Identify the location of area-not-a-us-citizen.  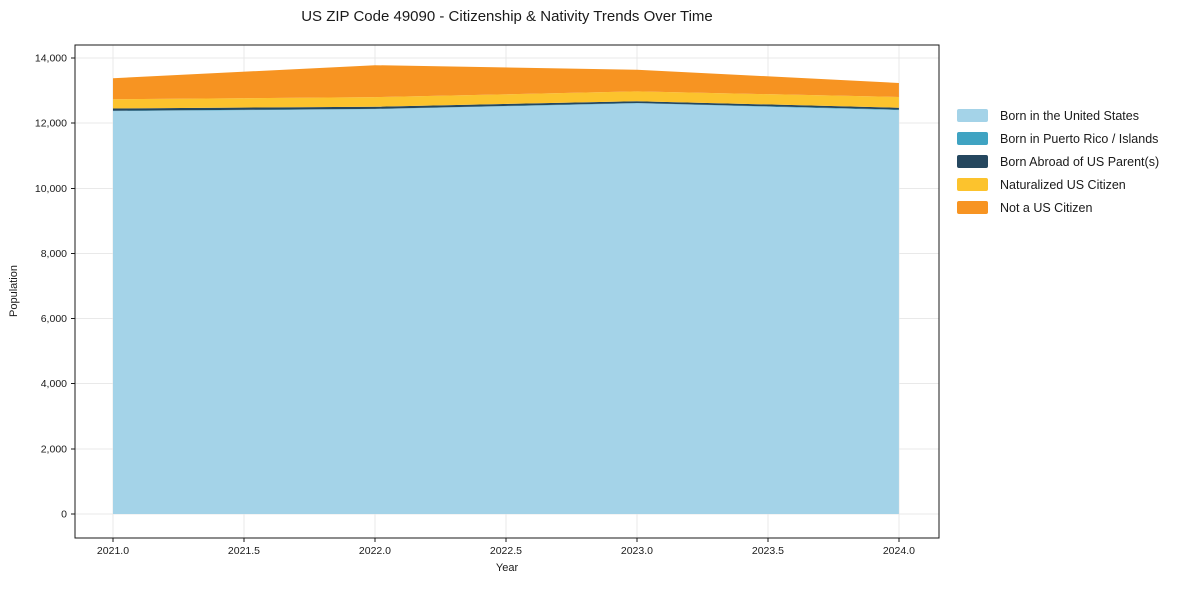
(505, 82).